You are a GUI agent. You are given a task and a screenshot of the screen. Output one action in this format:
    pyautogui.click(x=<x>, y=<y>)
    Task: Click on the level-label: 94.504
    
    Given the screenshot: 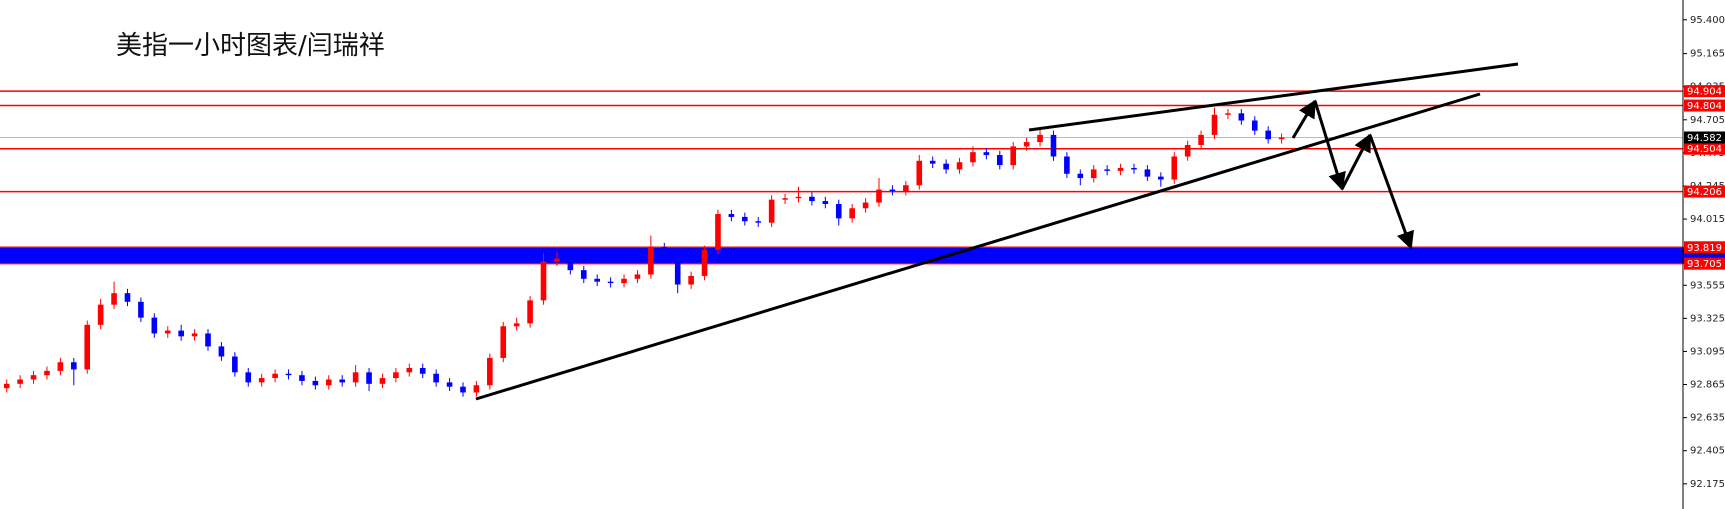 What is the action you would take?
    pyautogui.click(x=1704, y=149)
    